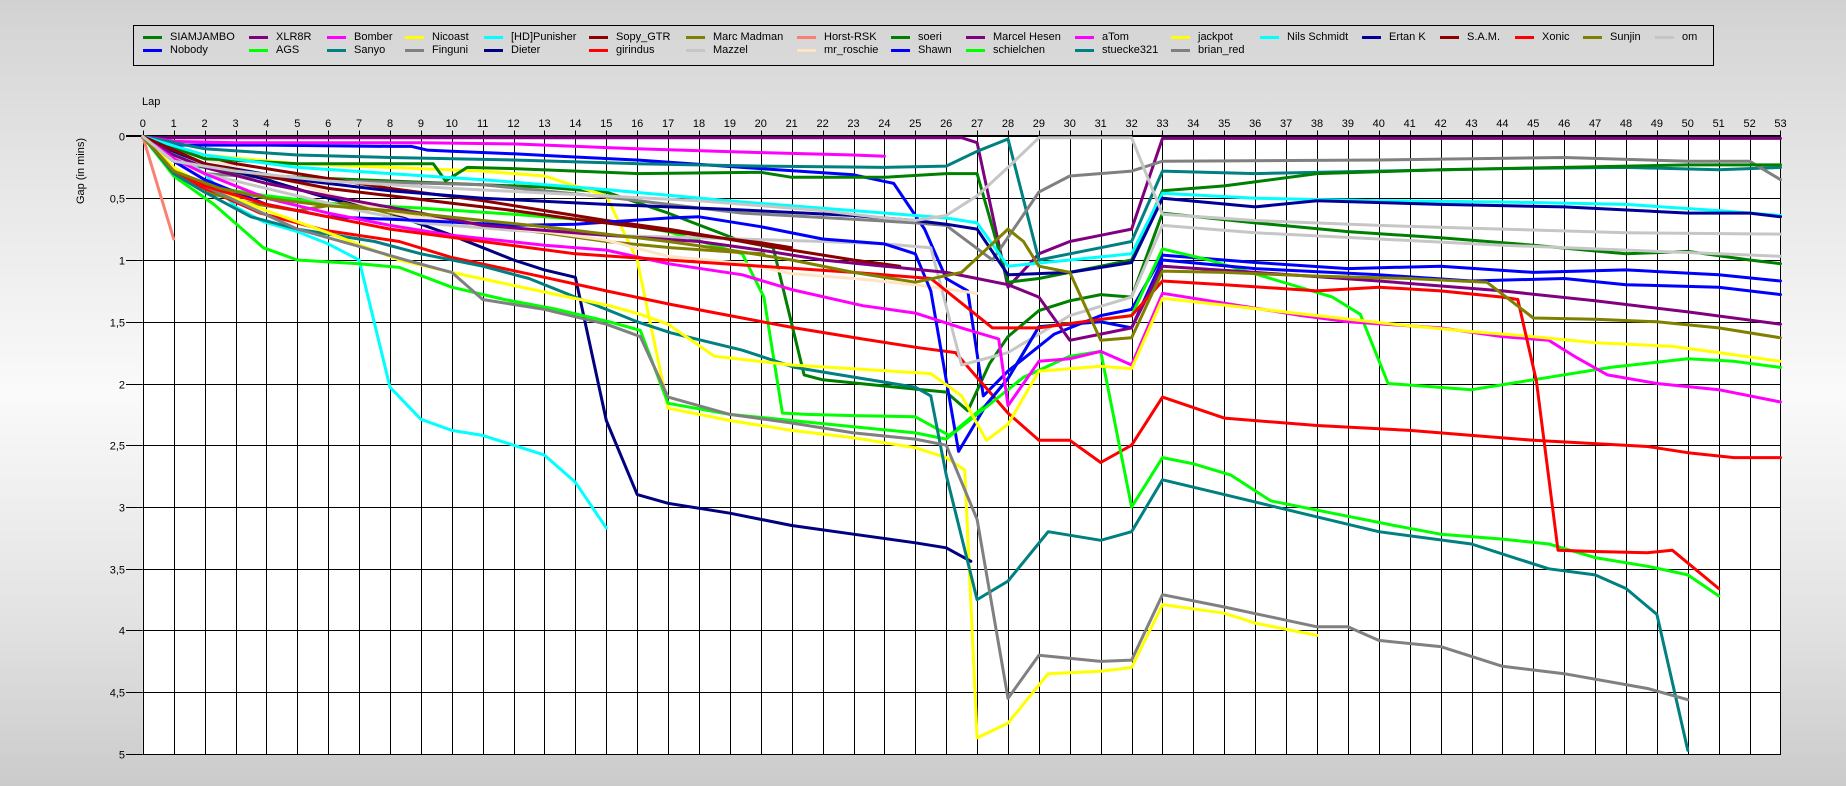 The image size is (1846, 786). What do you see at coordinates (1039, 124) in the screenshot?
I see `svg-text: 29` at bounding box center [1039, 124].